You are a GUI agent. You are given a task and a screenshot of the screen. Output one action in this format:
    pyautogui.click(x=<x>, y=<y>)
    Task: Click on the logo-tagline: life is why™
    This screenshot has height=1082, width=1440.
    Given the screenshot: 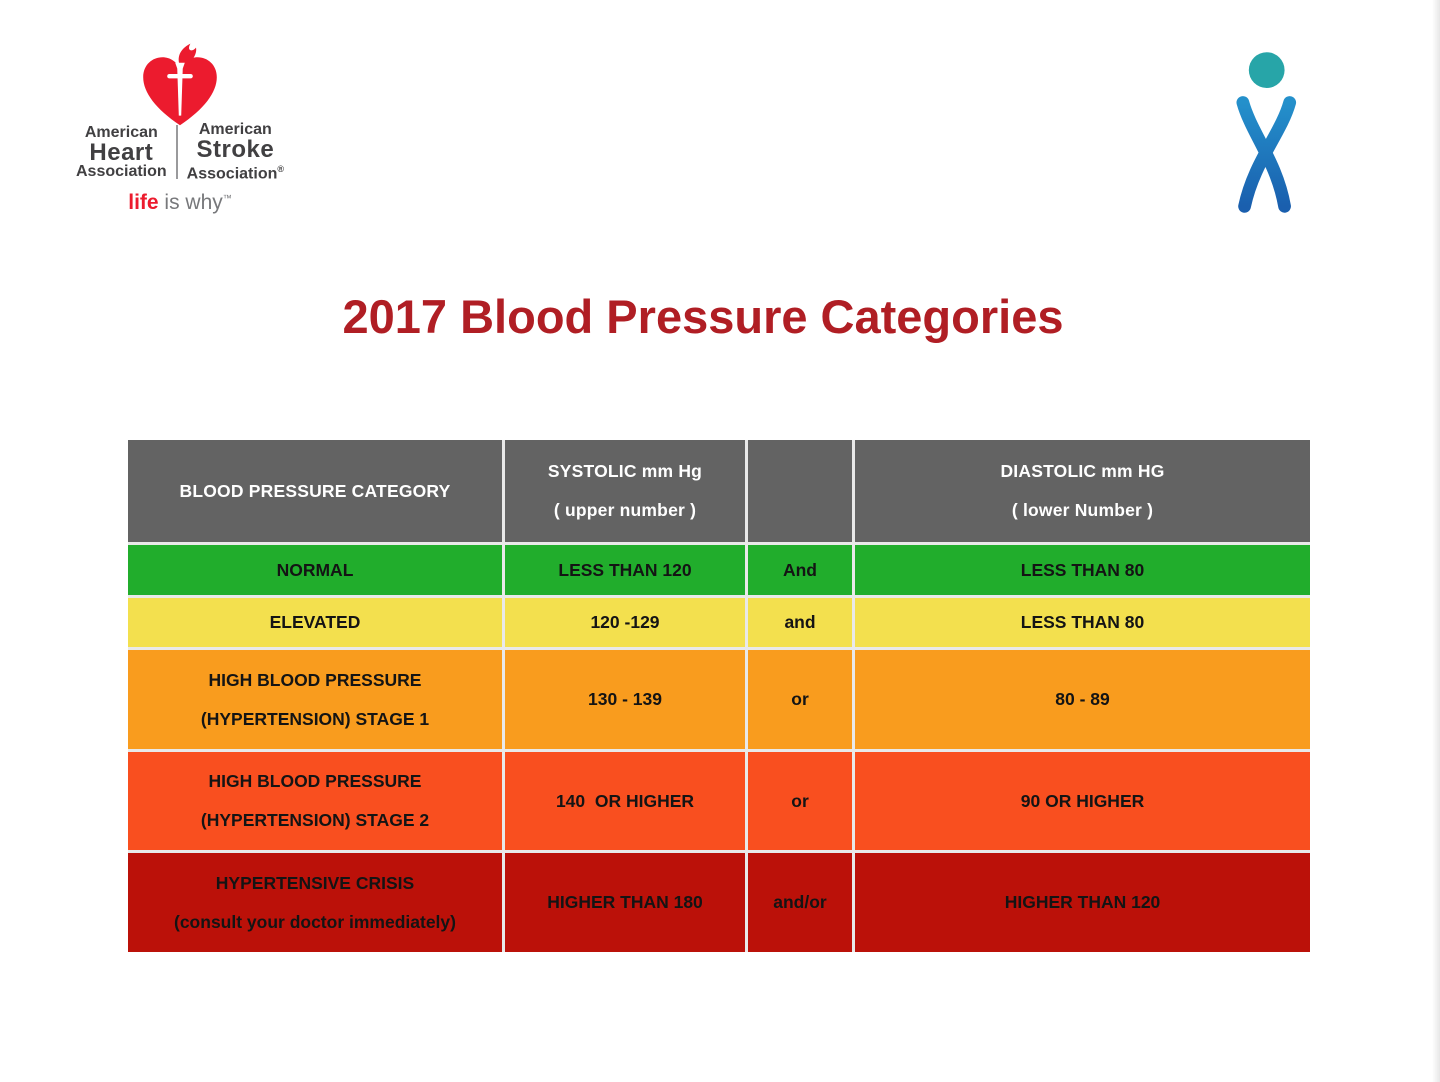 What is the action you would take?
    pyautogui.click(x=180, y=203)
    